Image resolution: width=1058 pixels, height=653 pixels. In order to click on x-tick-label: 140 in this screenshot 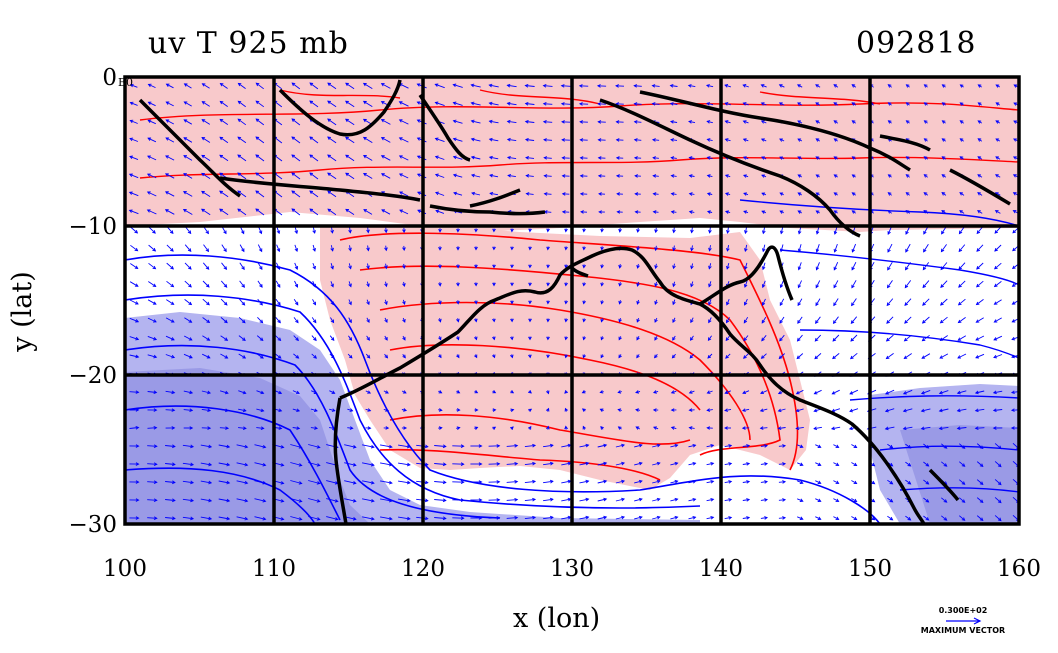, I will do `click(721, 569)`.